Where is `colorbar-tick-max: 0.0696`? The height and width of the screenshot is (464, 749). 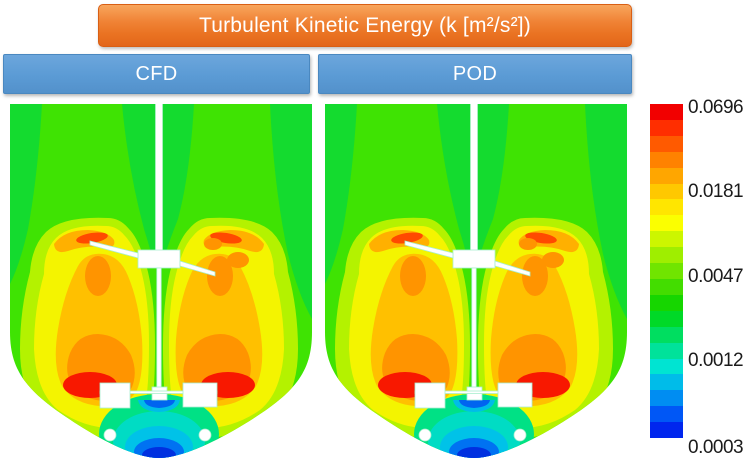
colorbar-tick-max: 0.0696 is located at coordinates (716, 107).